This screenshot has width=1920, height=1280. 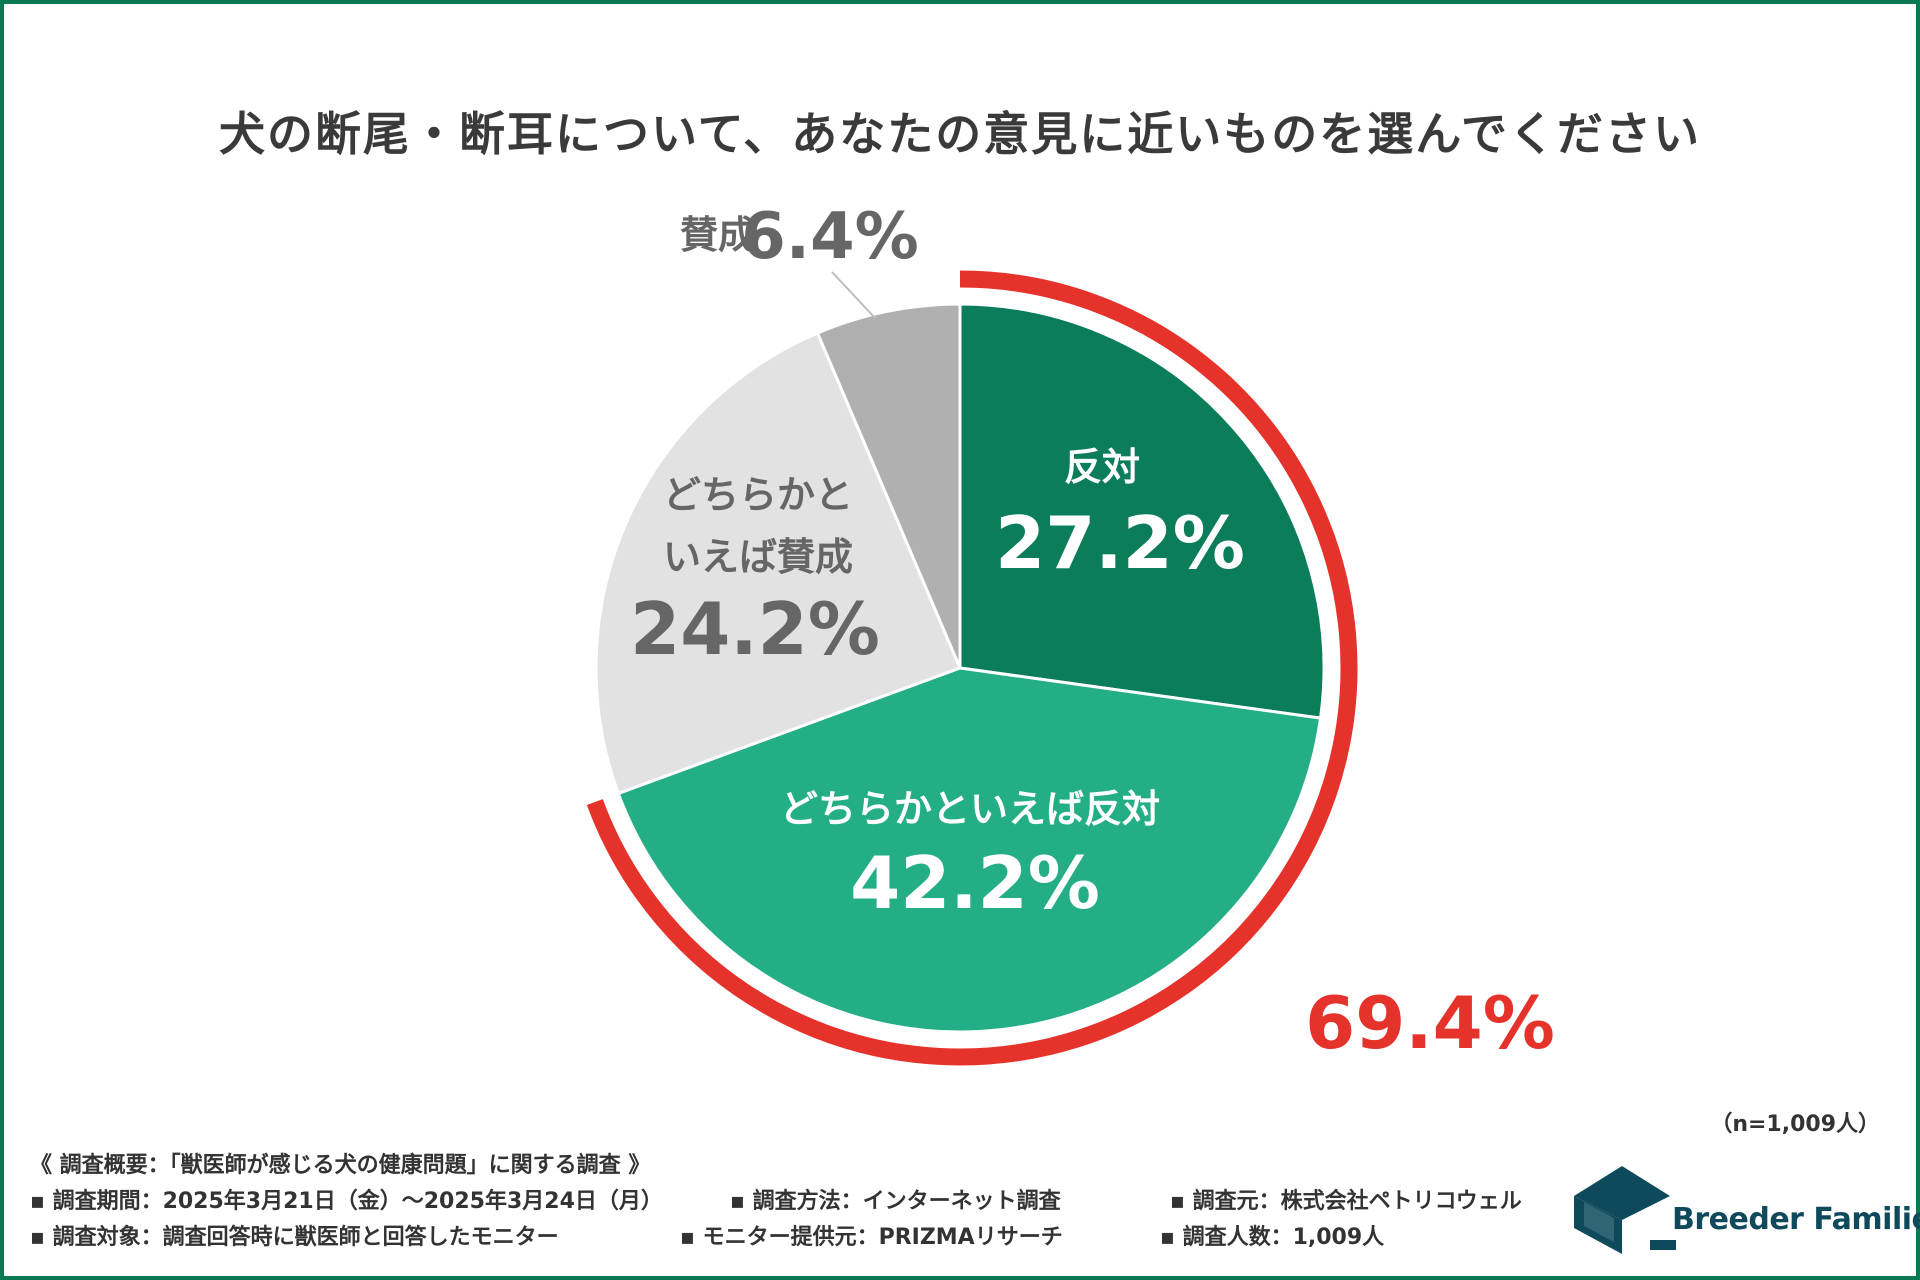 I want to click on survey-provider: ▪ モニター提供元：PRIZMAリサーチ, so click(x=871, y=1237).